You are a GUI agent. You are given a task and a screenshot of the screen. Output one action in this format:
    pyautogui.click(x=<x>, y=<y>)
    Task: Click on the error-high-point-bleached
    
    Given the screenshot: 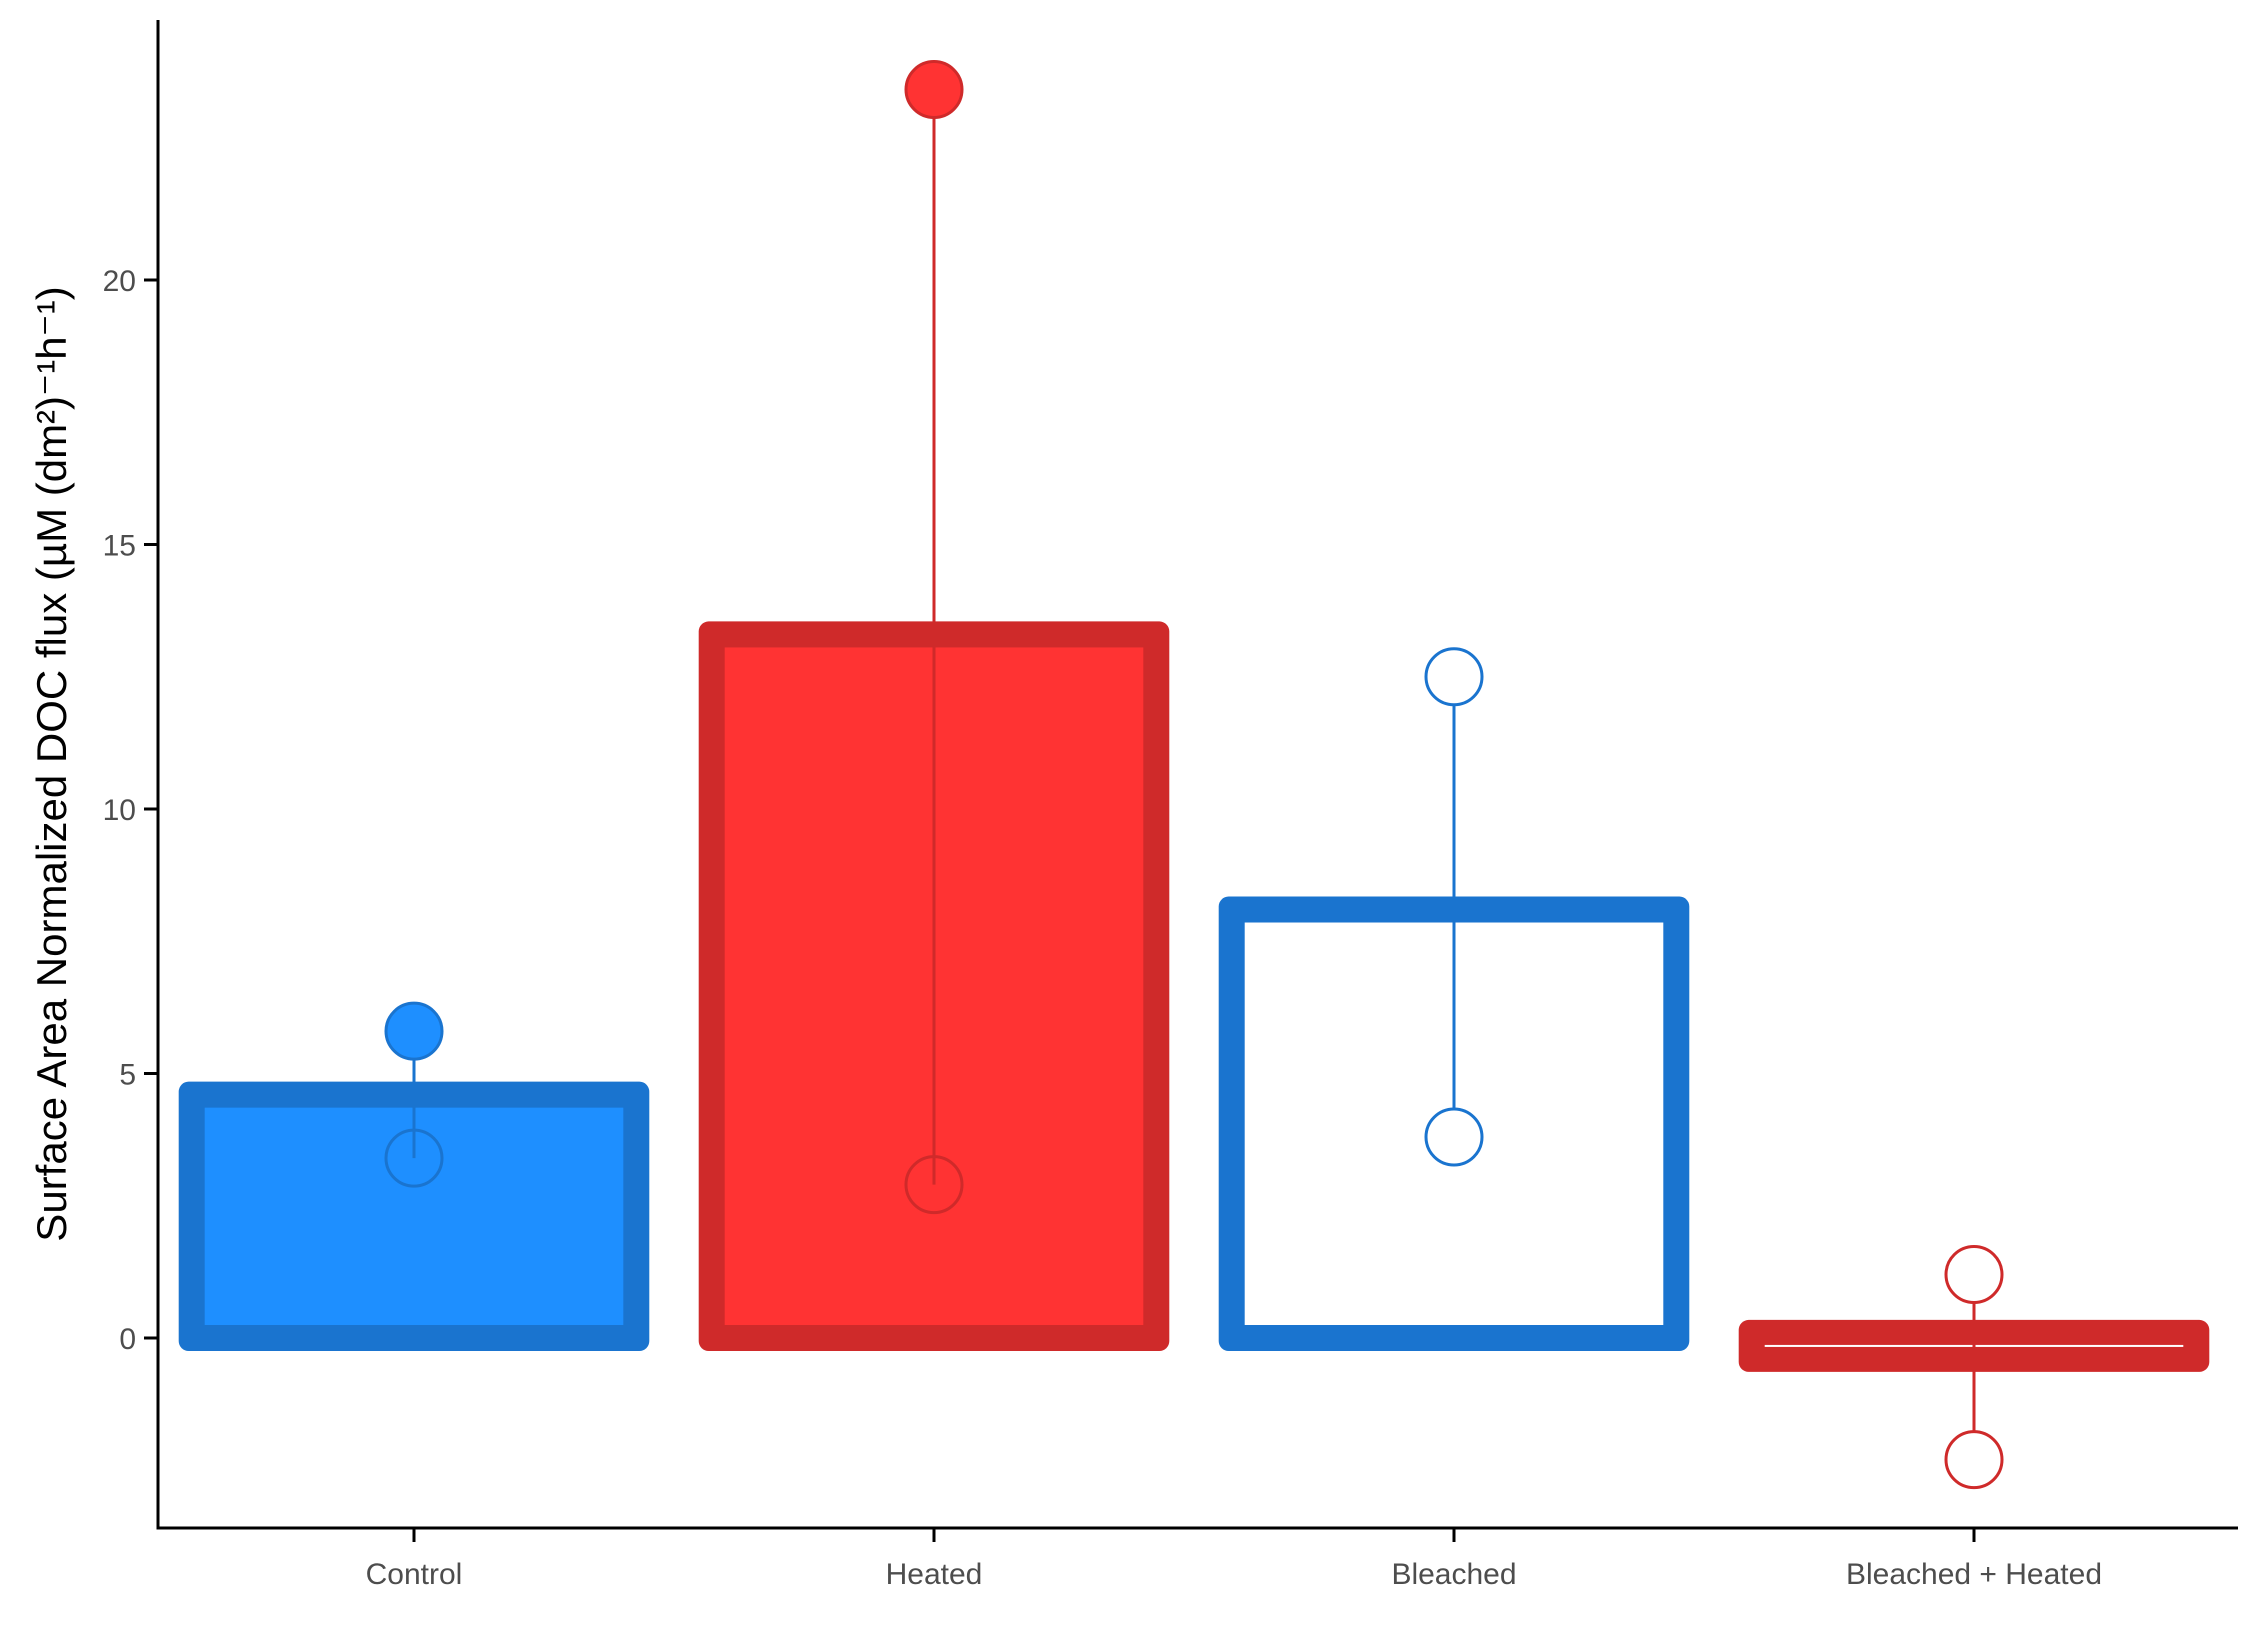 What is the action you would take?
    pyautogui.click(x=1454, y=677)
    